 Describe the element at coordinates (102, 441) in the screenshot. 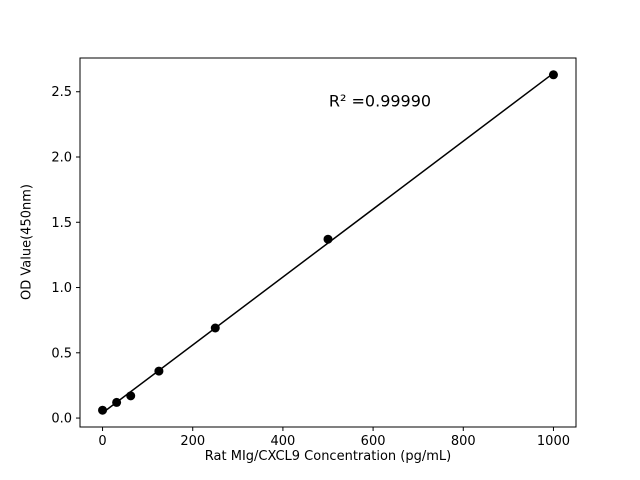

I see `x-tick-label: 0` at that location.